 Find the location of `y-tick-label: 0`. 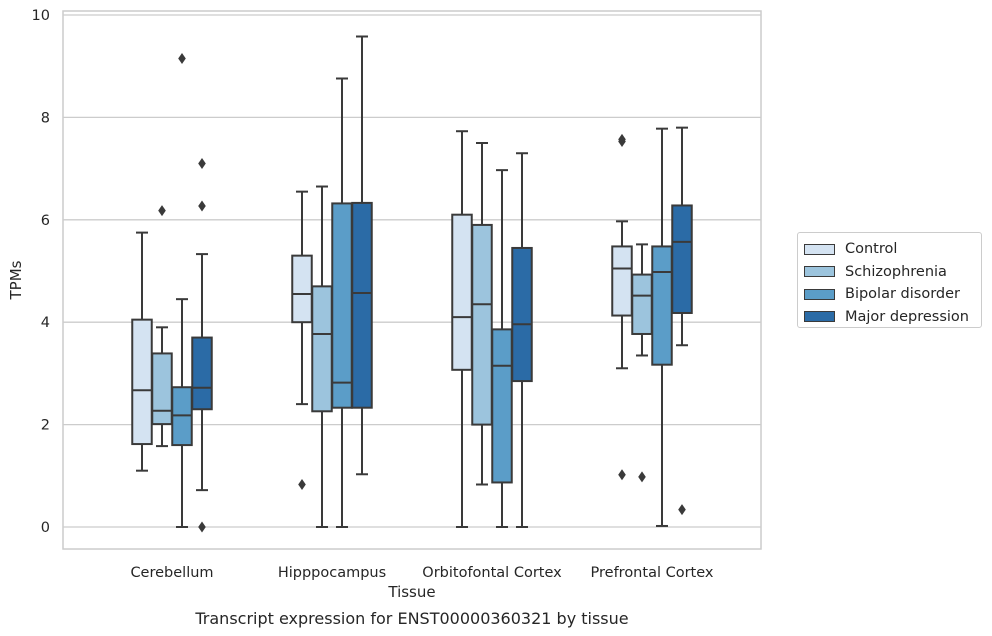

y-tick-label: 0 is located at coordinates (45, 528).